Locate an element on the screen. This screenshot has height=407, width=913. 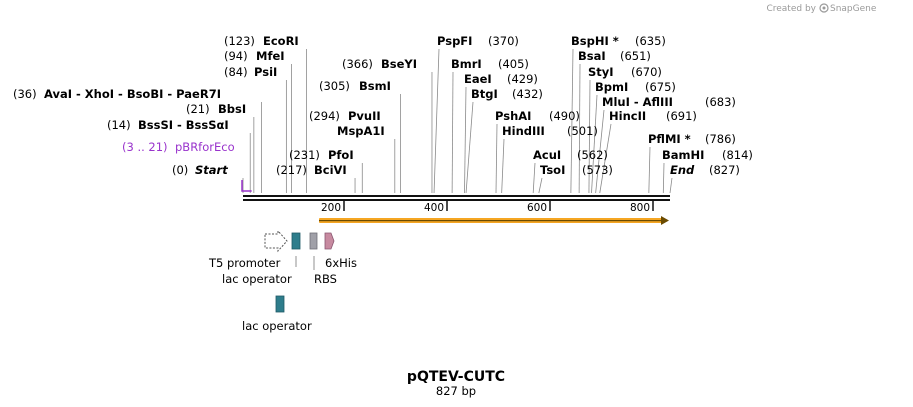
site-bseyi: (366) BseYI is located at coordinates (379, 64).